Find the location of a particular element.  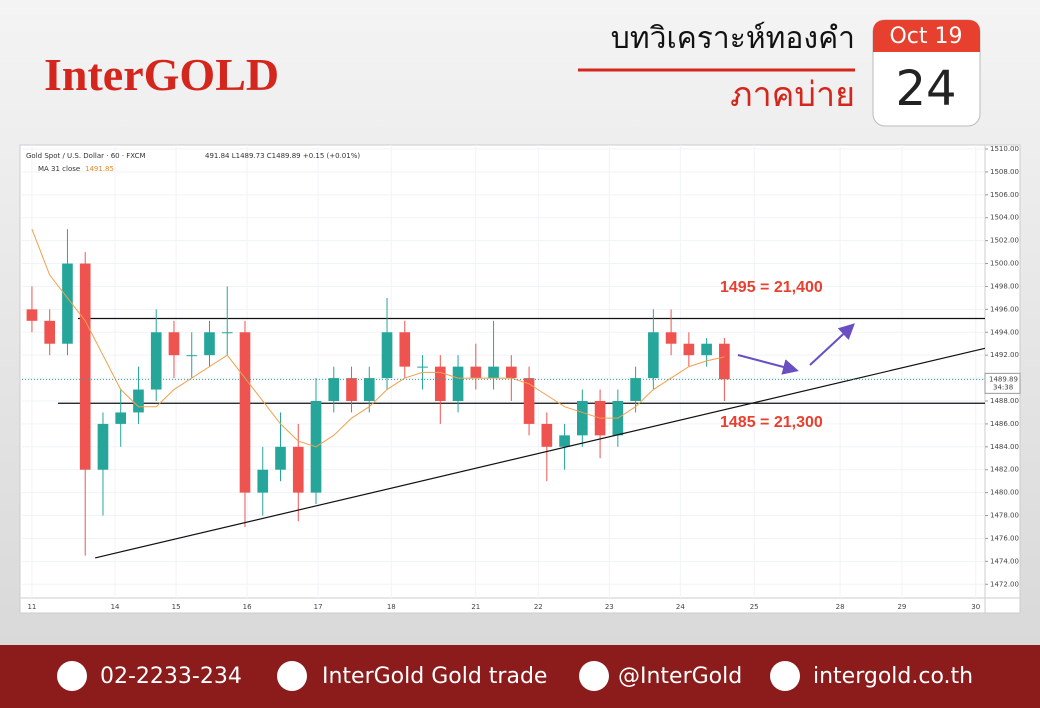

footer-facebook: InterGold Gold trade is located at coordinates (434, 676).